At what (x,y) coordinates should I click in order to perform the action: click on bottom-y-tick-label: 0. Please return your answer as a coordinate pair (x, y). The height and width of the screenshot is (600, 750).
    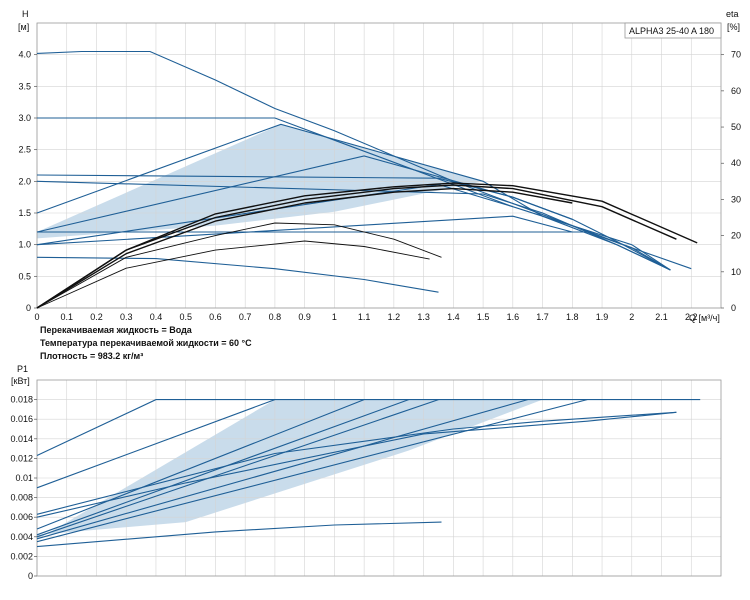
    Looking at the image, I should click on (30, 576).